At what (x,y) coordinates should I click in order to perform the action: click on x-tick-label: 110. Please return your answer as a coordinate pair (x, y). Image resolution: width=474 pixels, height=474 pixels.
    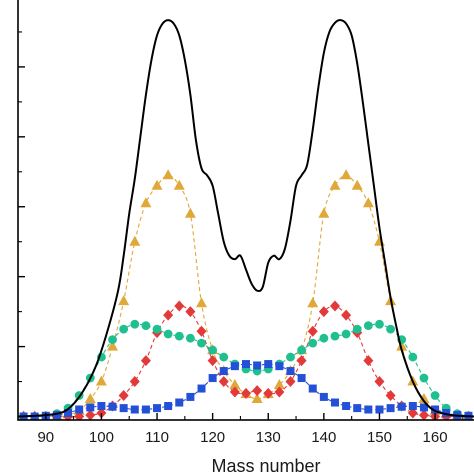
    Looking at the image, I should click on (157, 437).